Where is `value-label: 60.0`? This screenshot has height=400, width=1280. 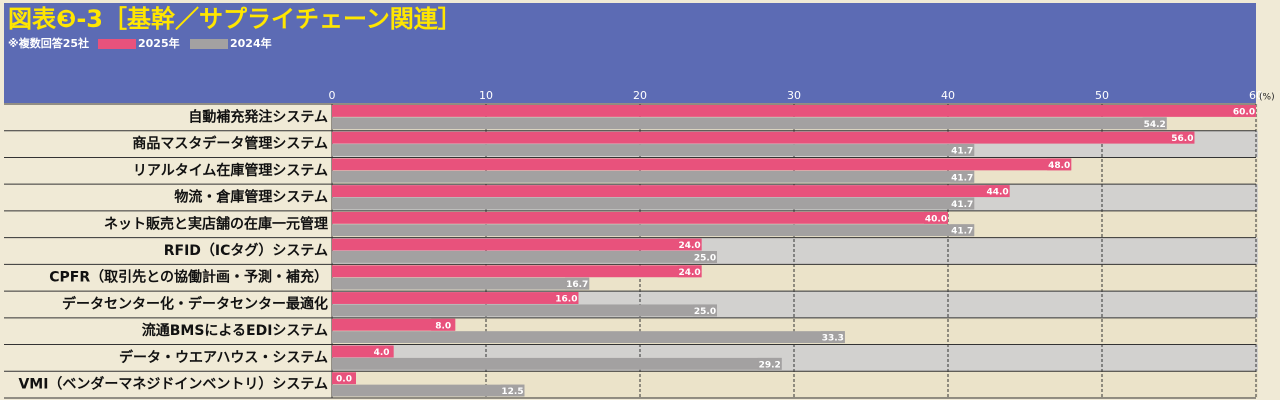 value-label: 60.0 is located at coordinates (1244, 112).